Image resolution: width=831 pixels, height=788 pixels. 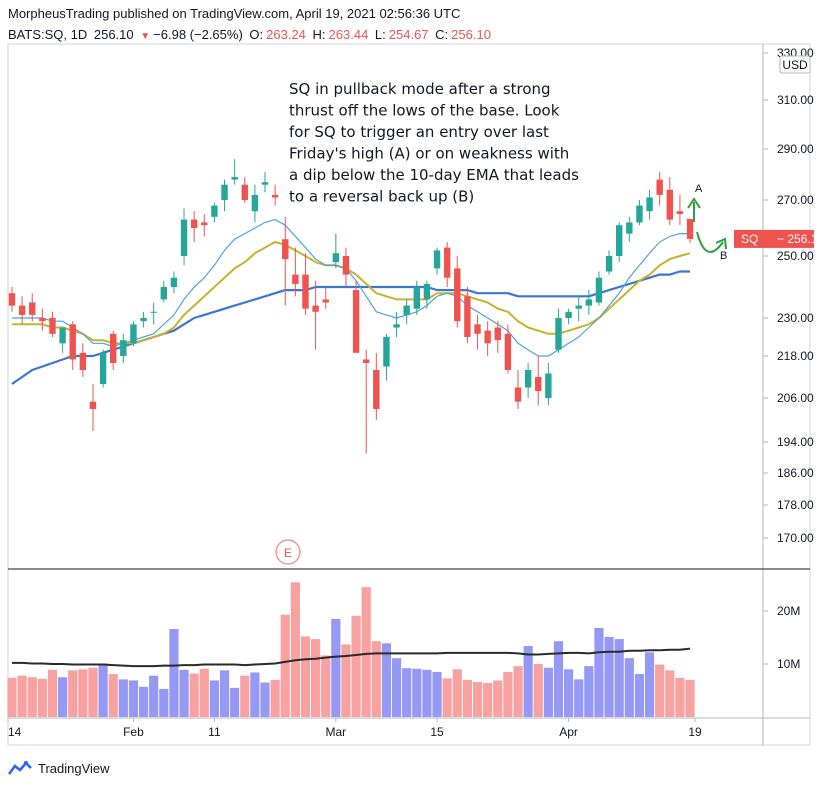 I want to click on tradingview-footer: TradingView, so click(x=59, y=768).